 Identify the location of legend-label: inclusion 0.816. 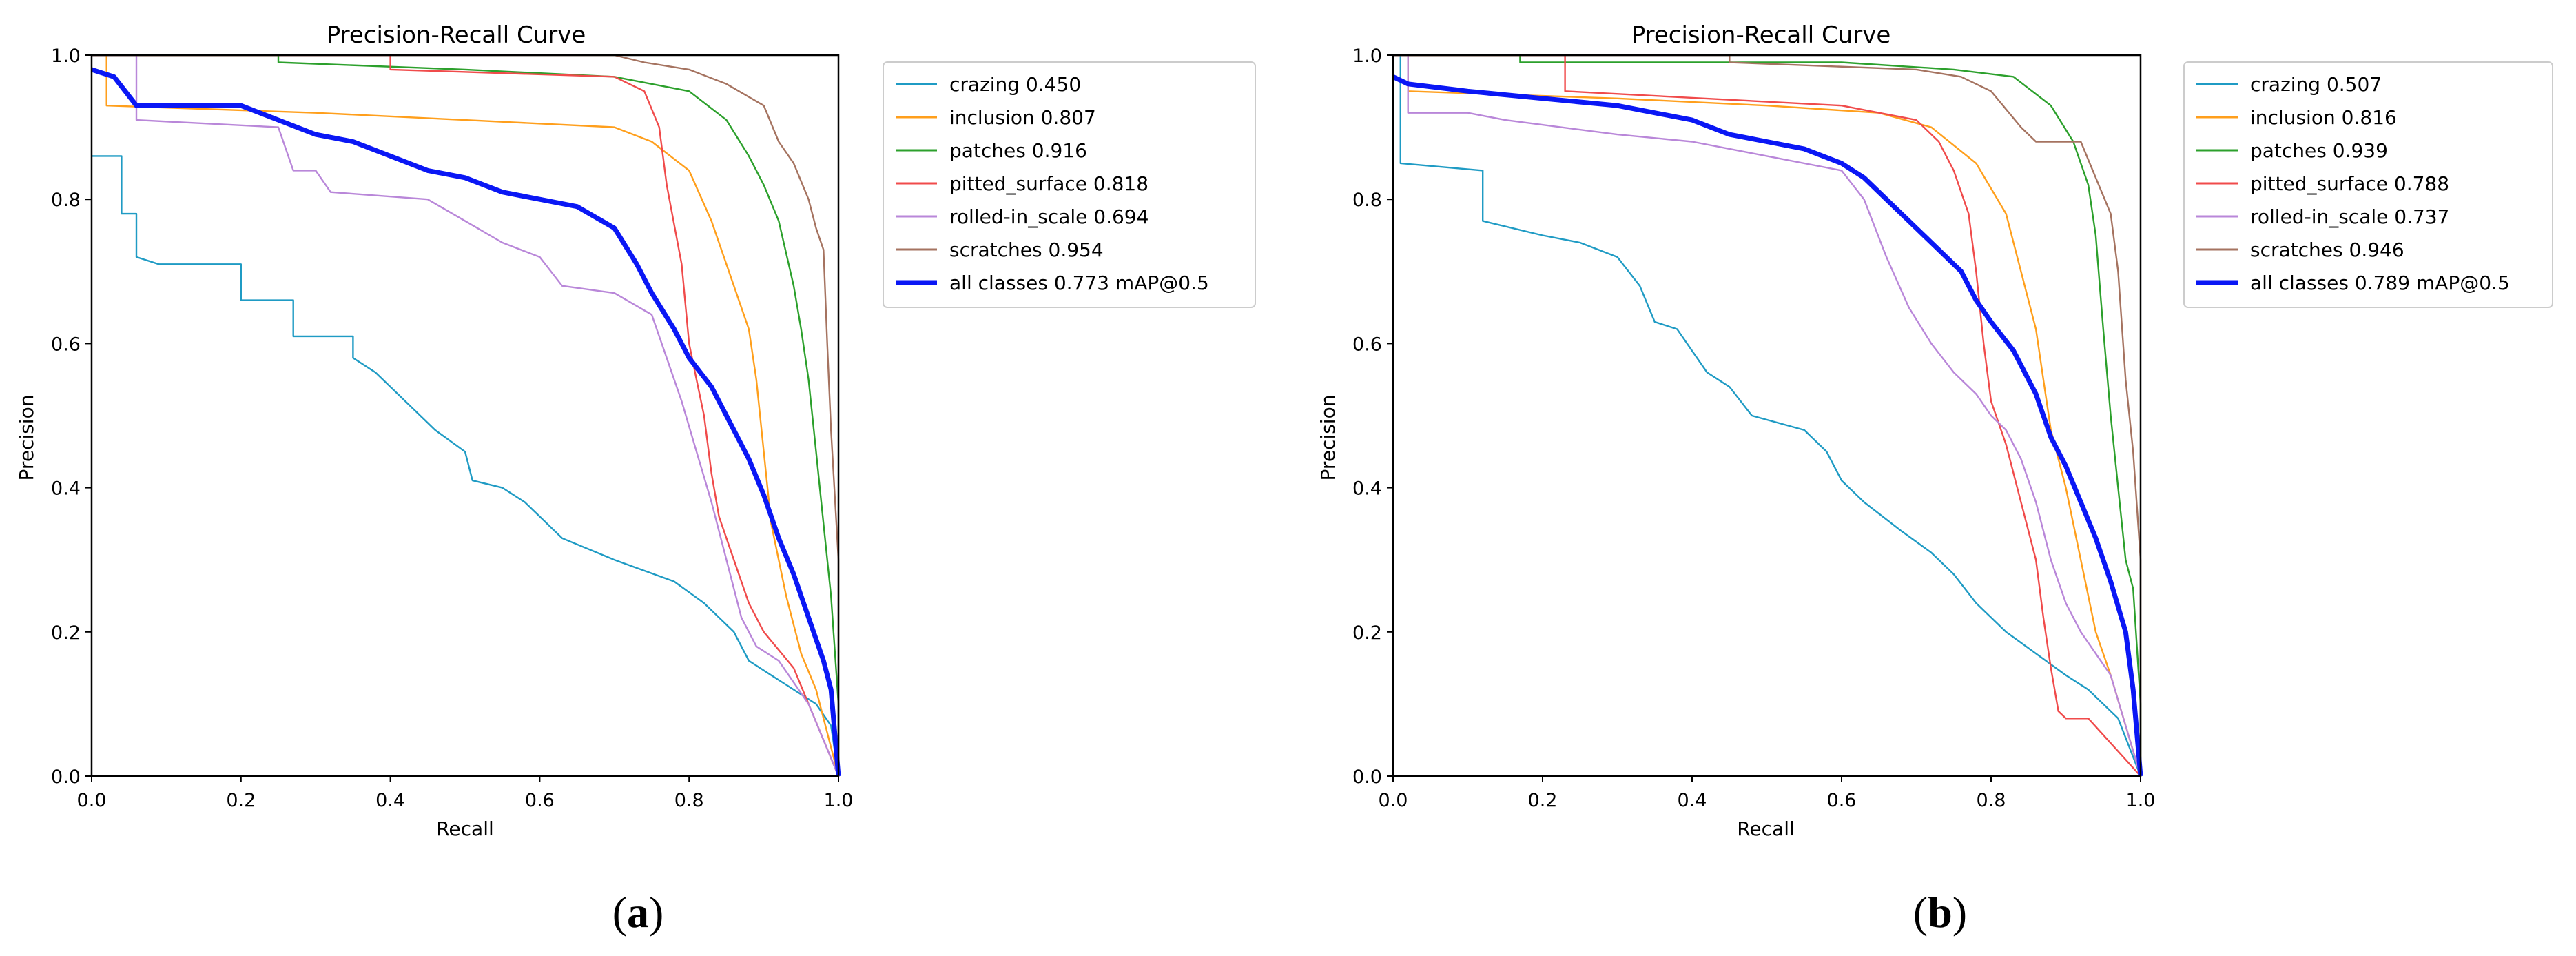
(2323, 117).